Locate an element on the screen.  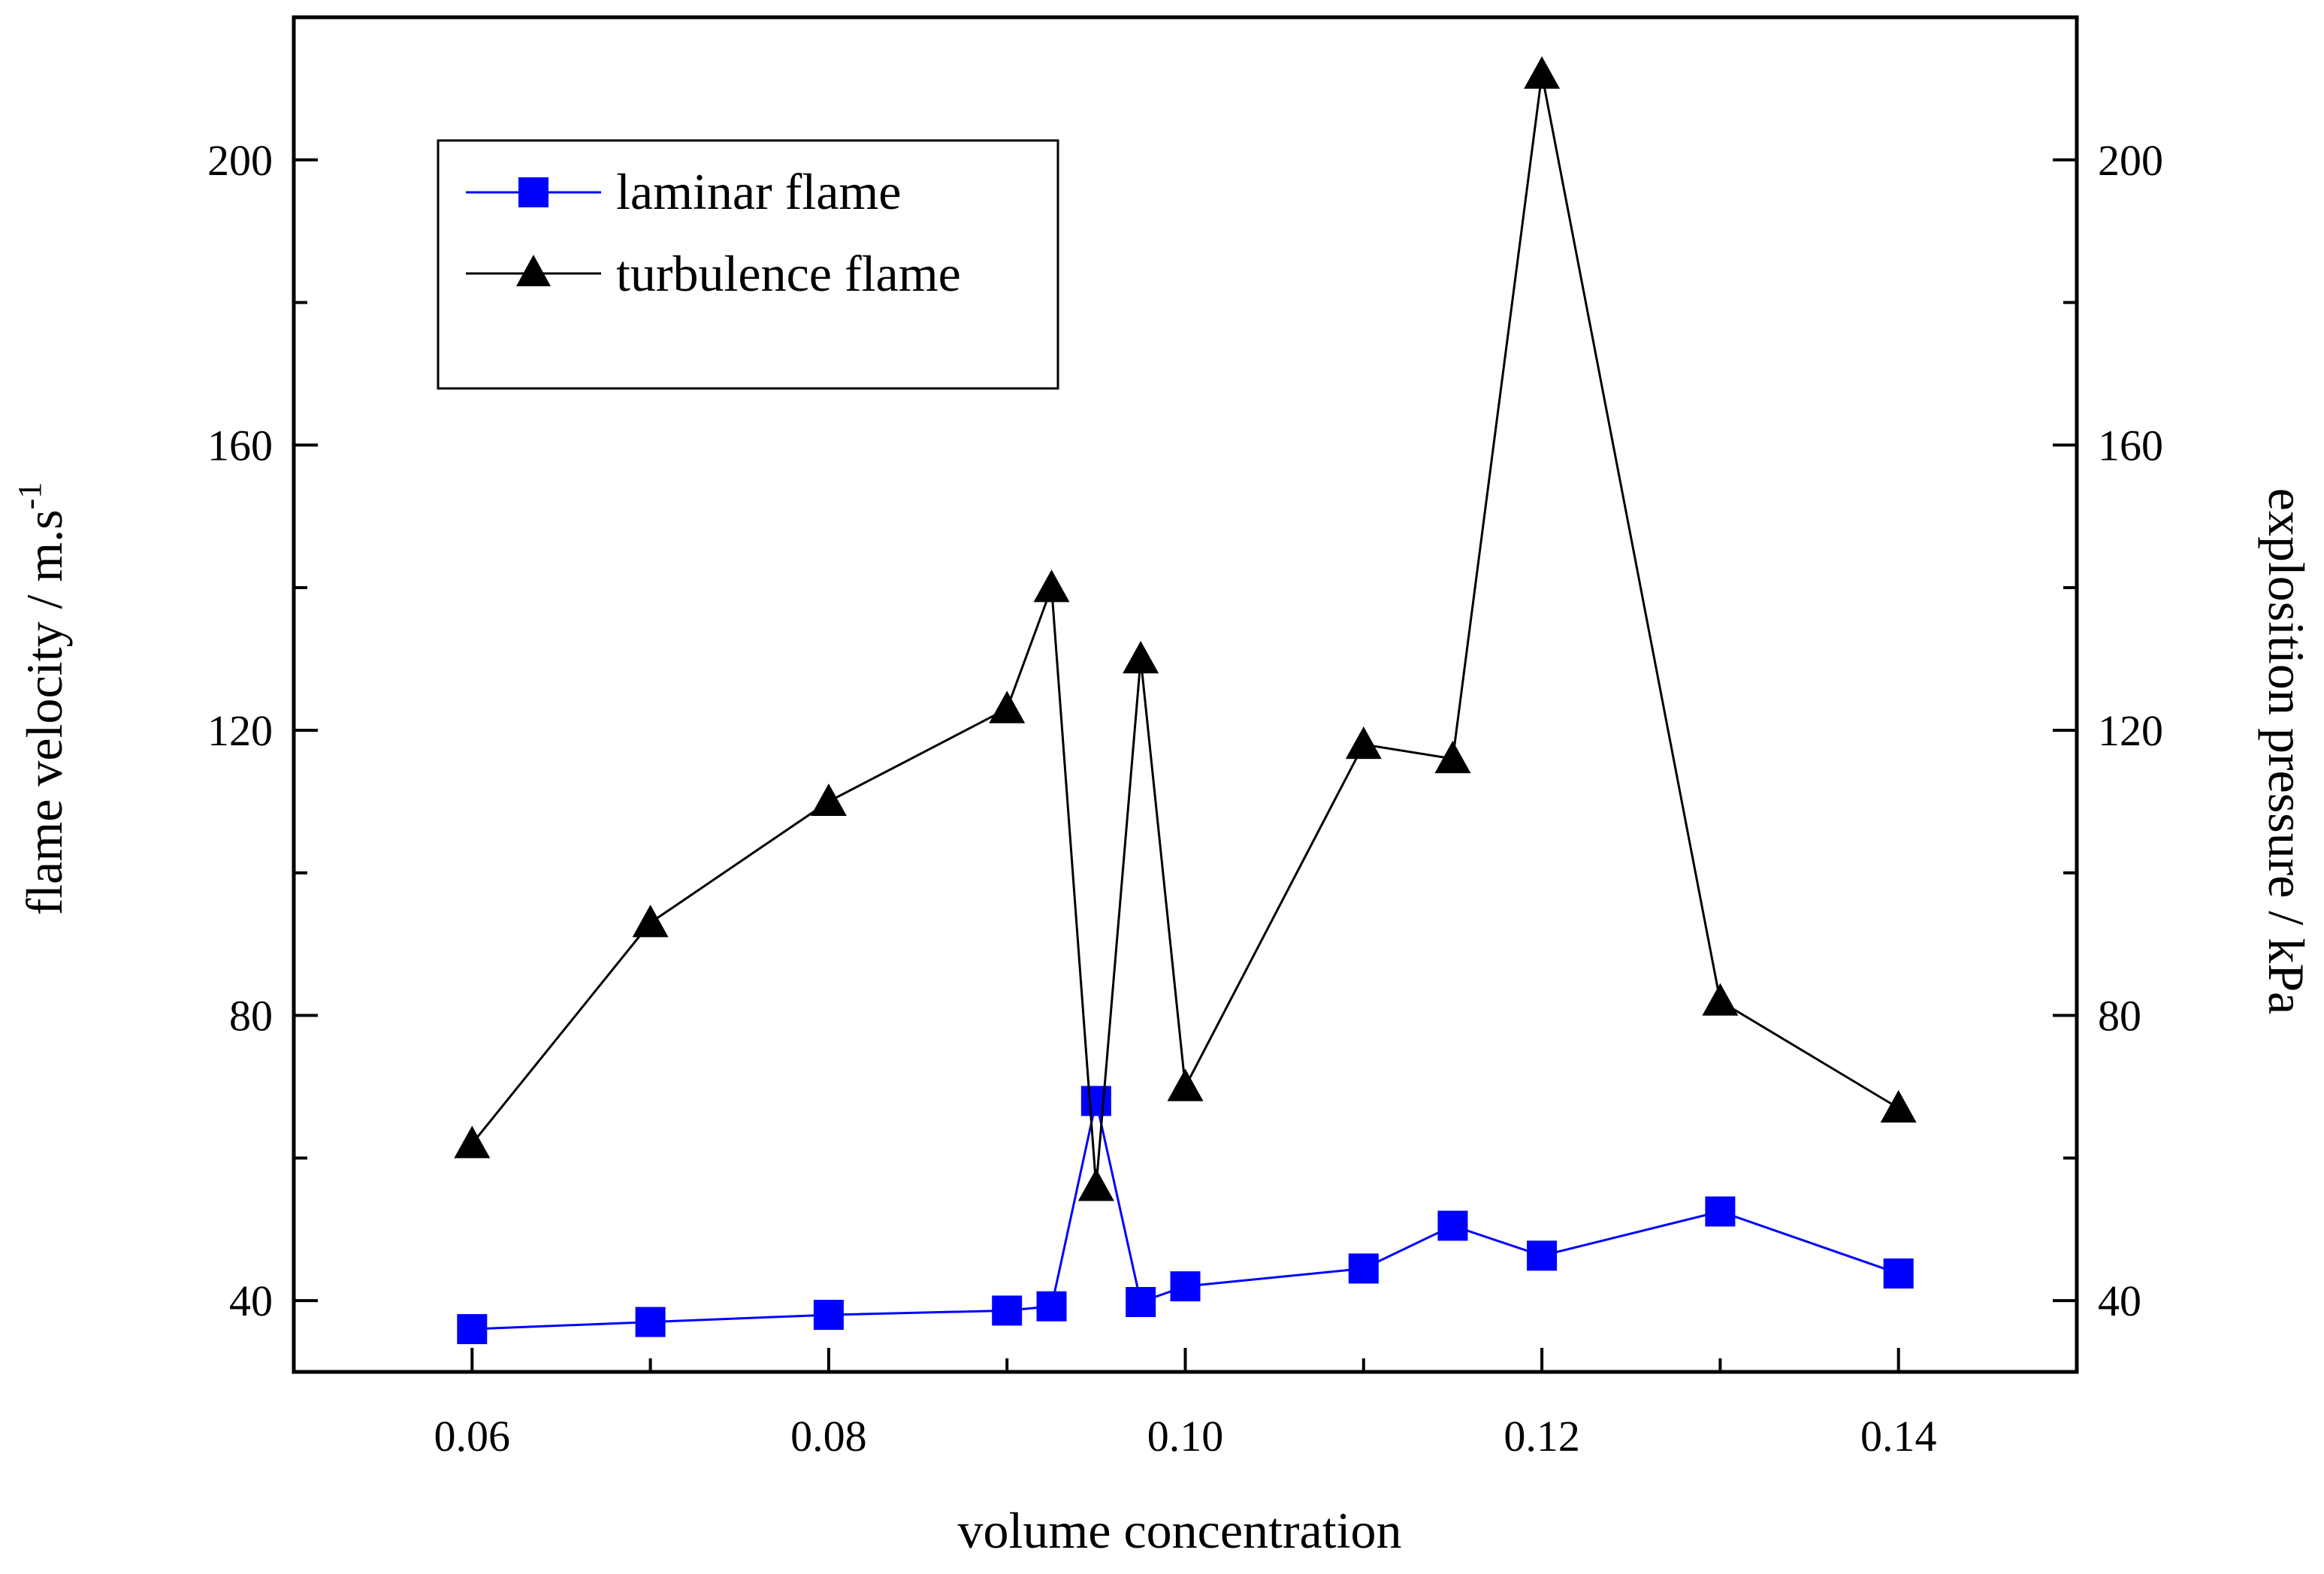
y-axis-title-left: flame velocity / m.s-1 is located at coordinates (42, 699).